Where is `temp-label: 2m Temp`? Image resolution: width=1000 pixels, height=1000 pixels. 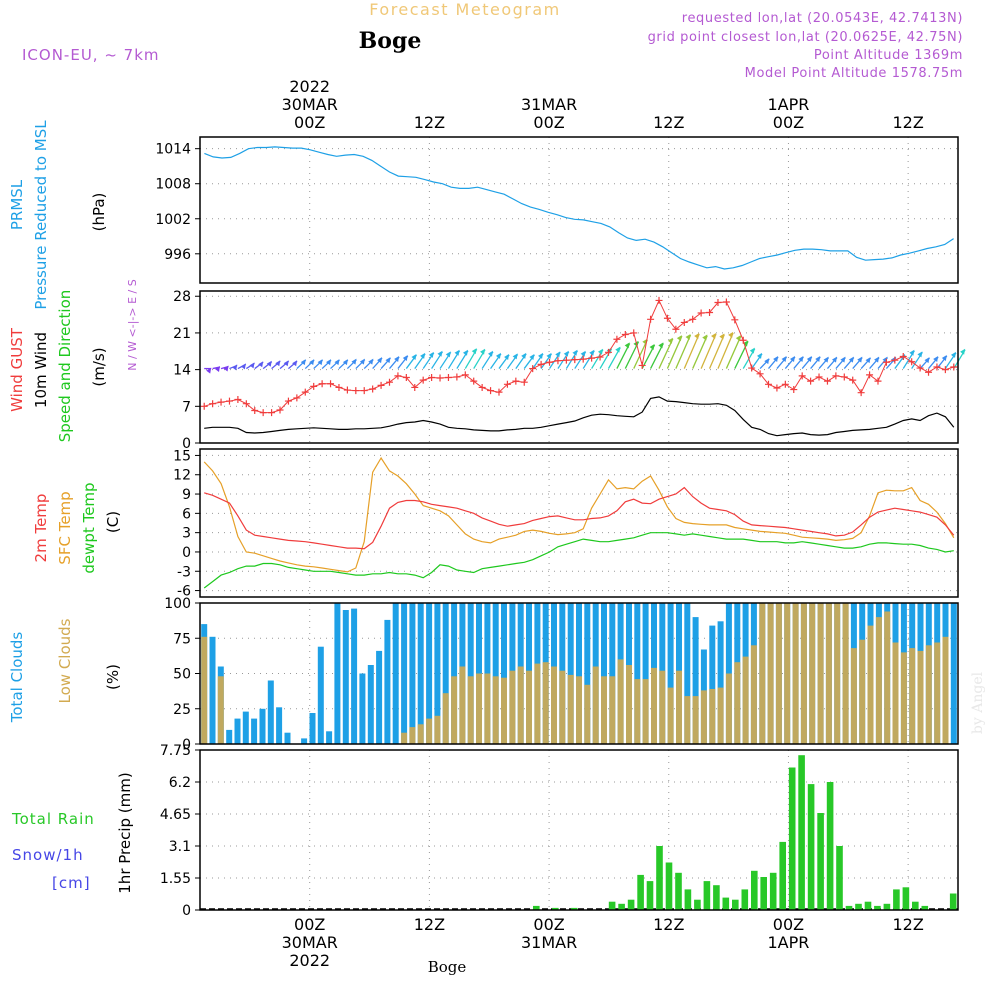
temp-label: 2m Temp is located at coordinates (41, 528).